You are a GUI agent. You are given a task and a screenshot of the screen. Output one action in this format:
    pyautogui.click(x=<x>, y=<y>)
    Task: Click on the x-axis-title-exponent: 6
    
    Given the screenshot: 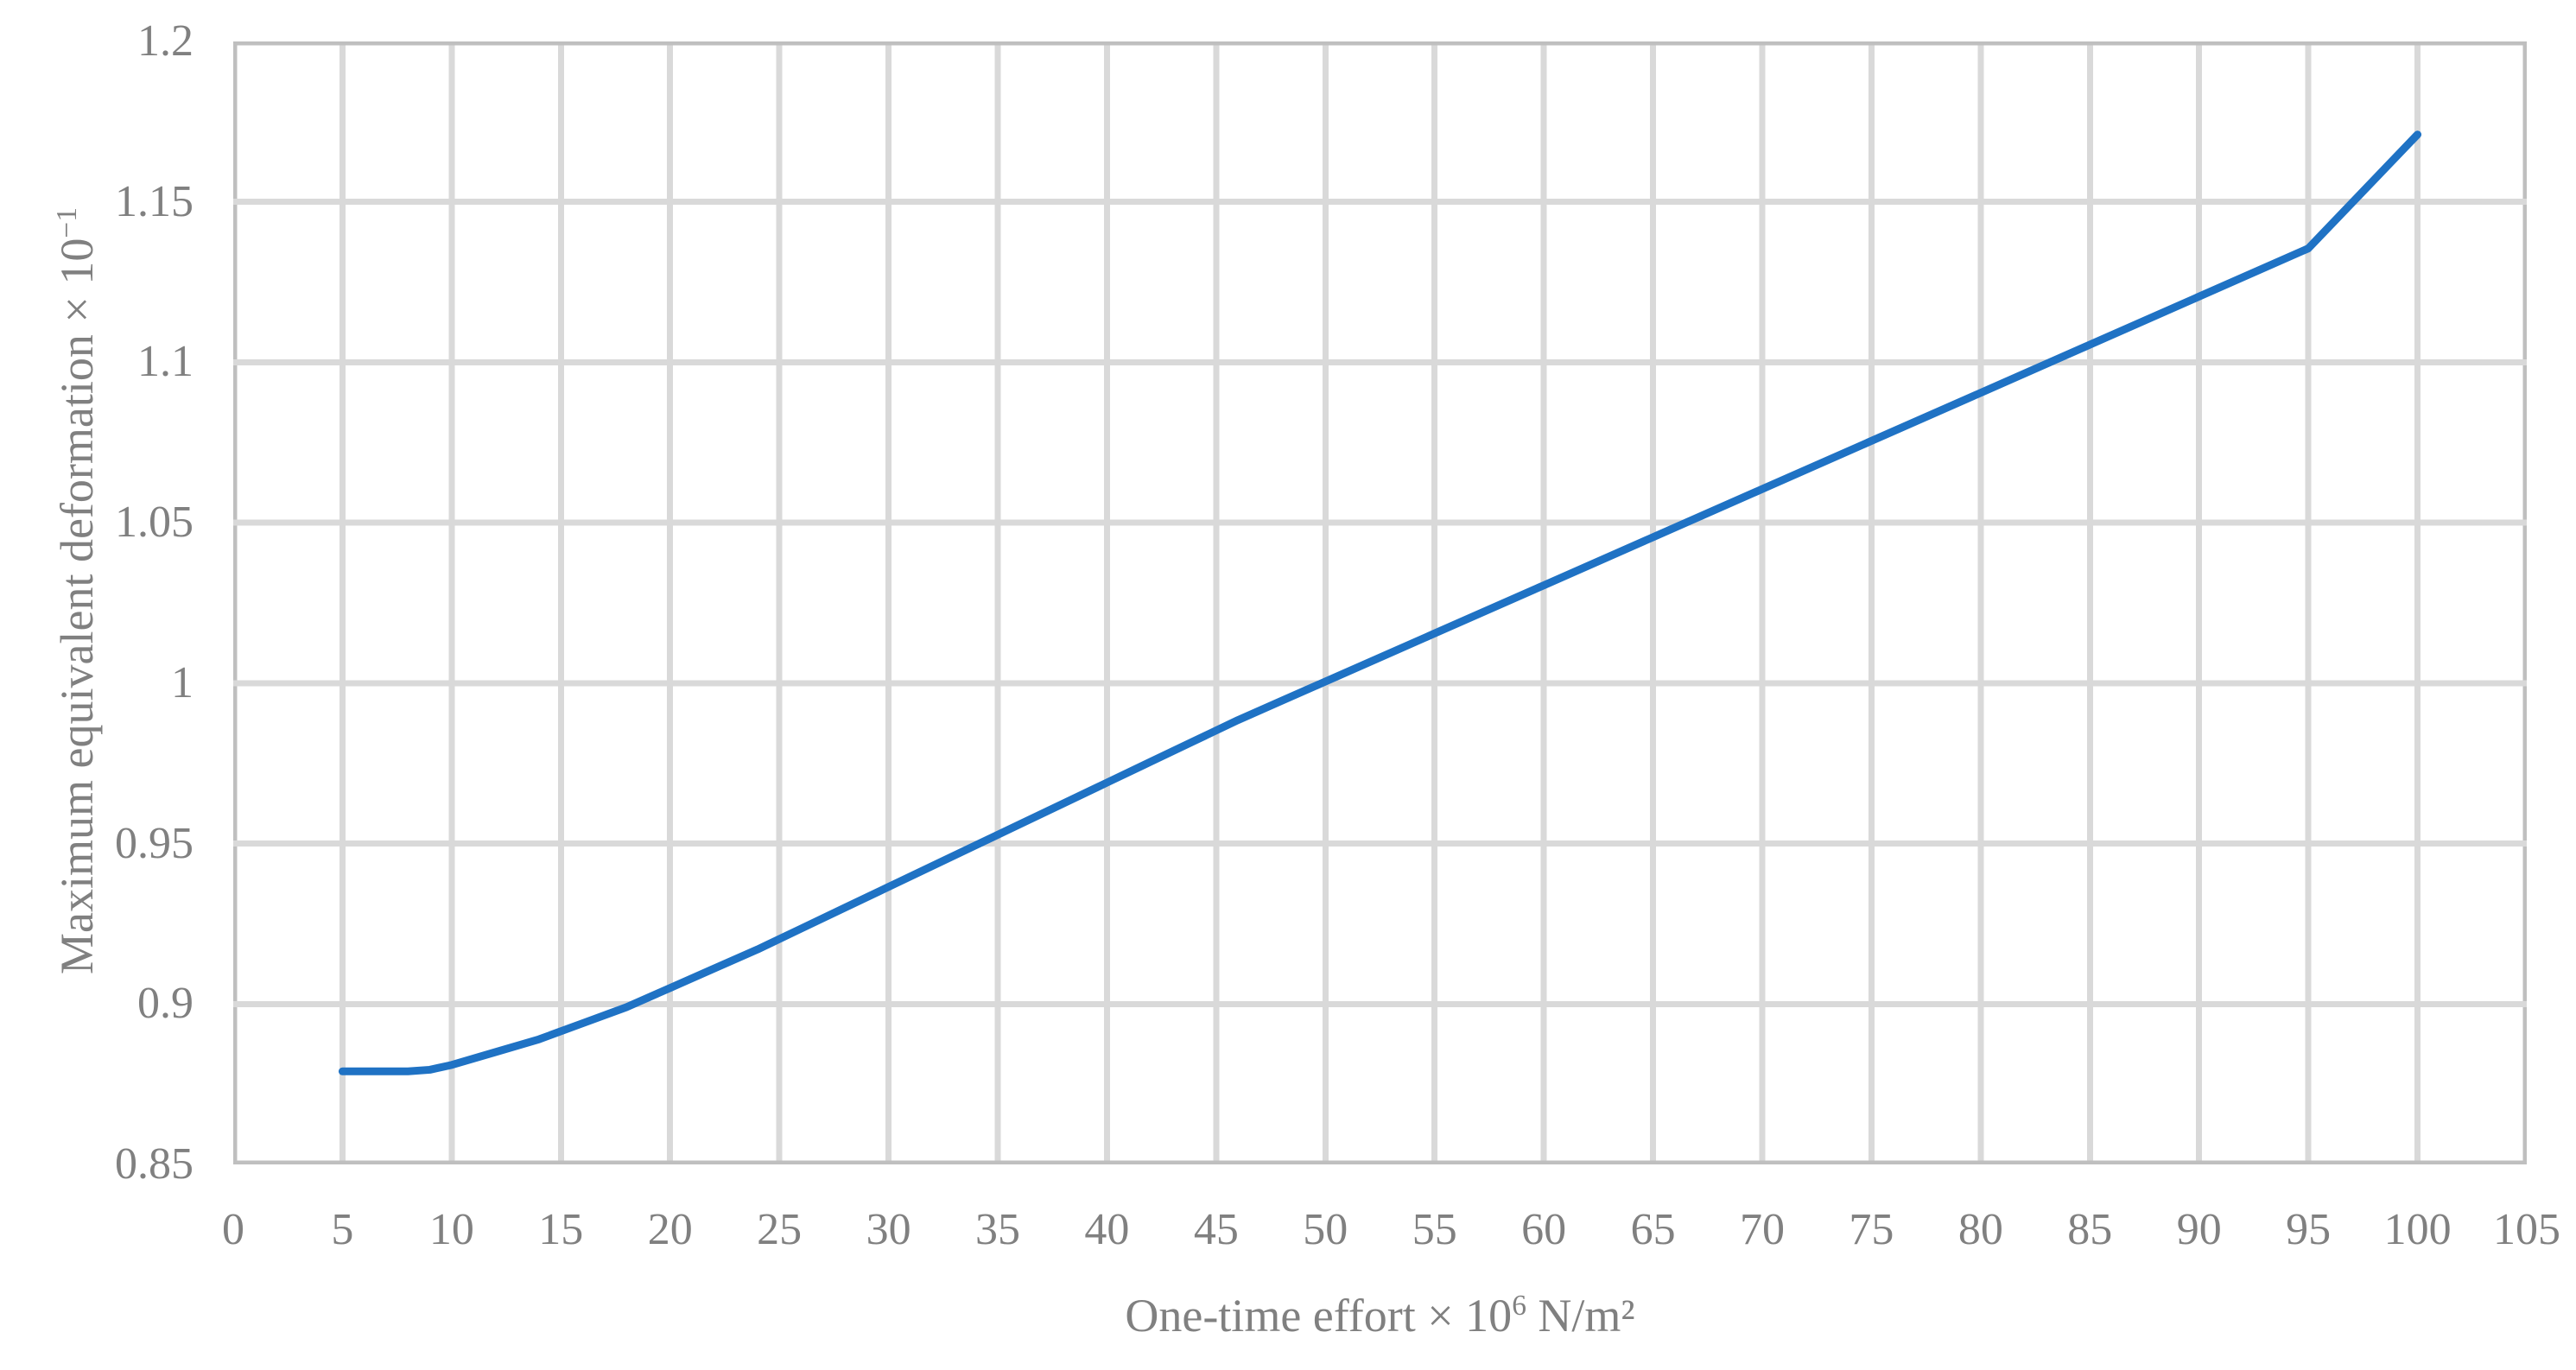 What is the action you would take?
    pyautogui.click(x=1519, y=1306)
    